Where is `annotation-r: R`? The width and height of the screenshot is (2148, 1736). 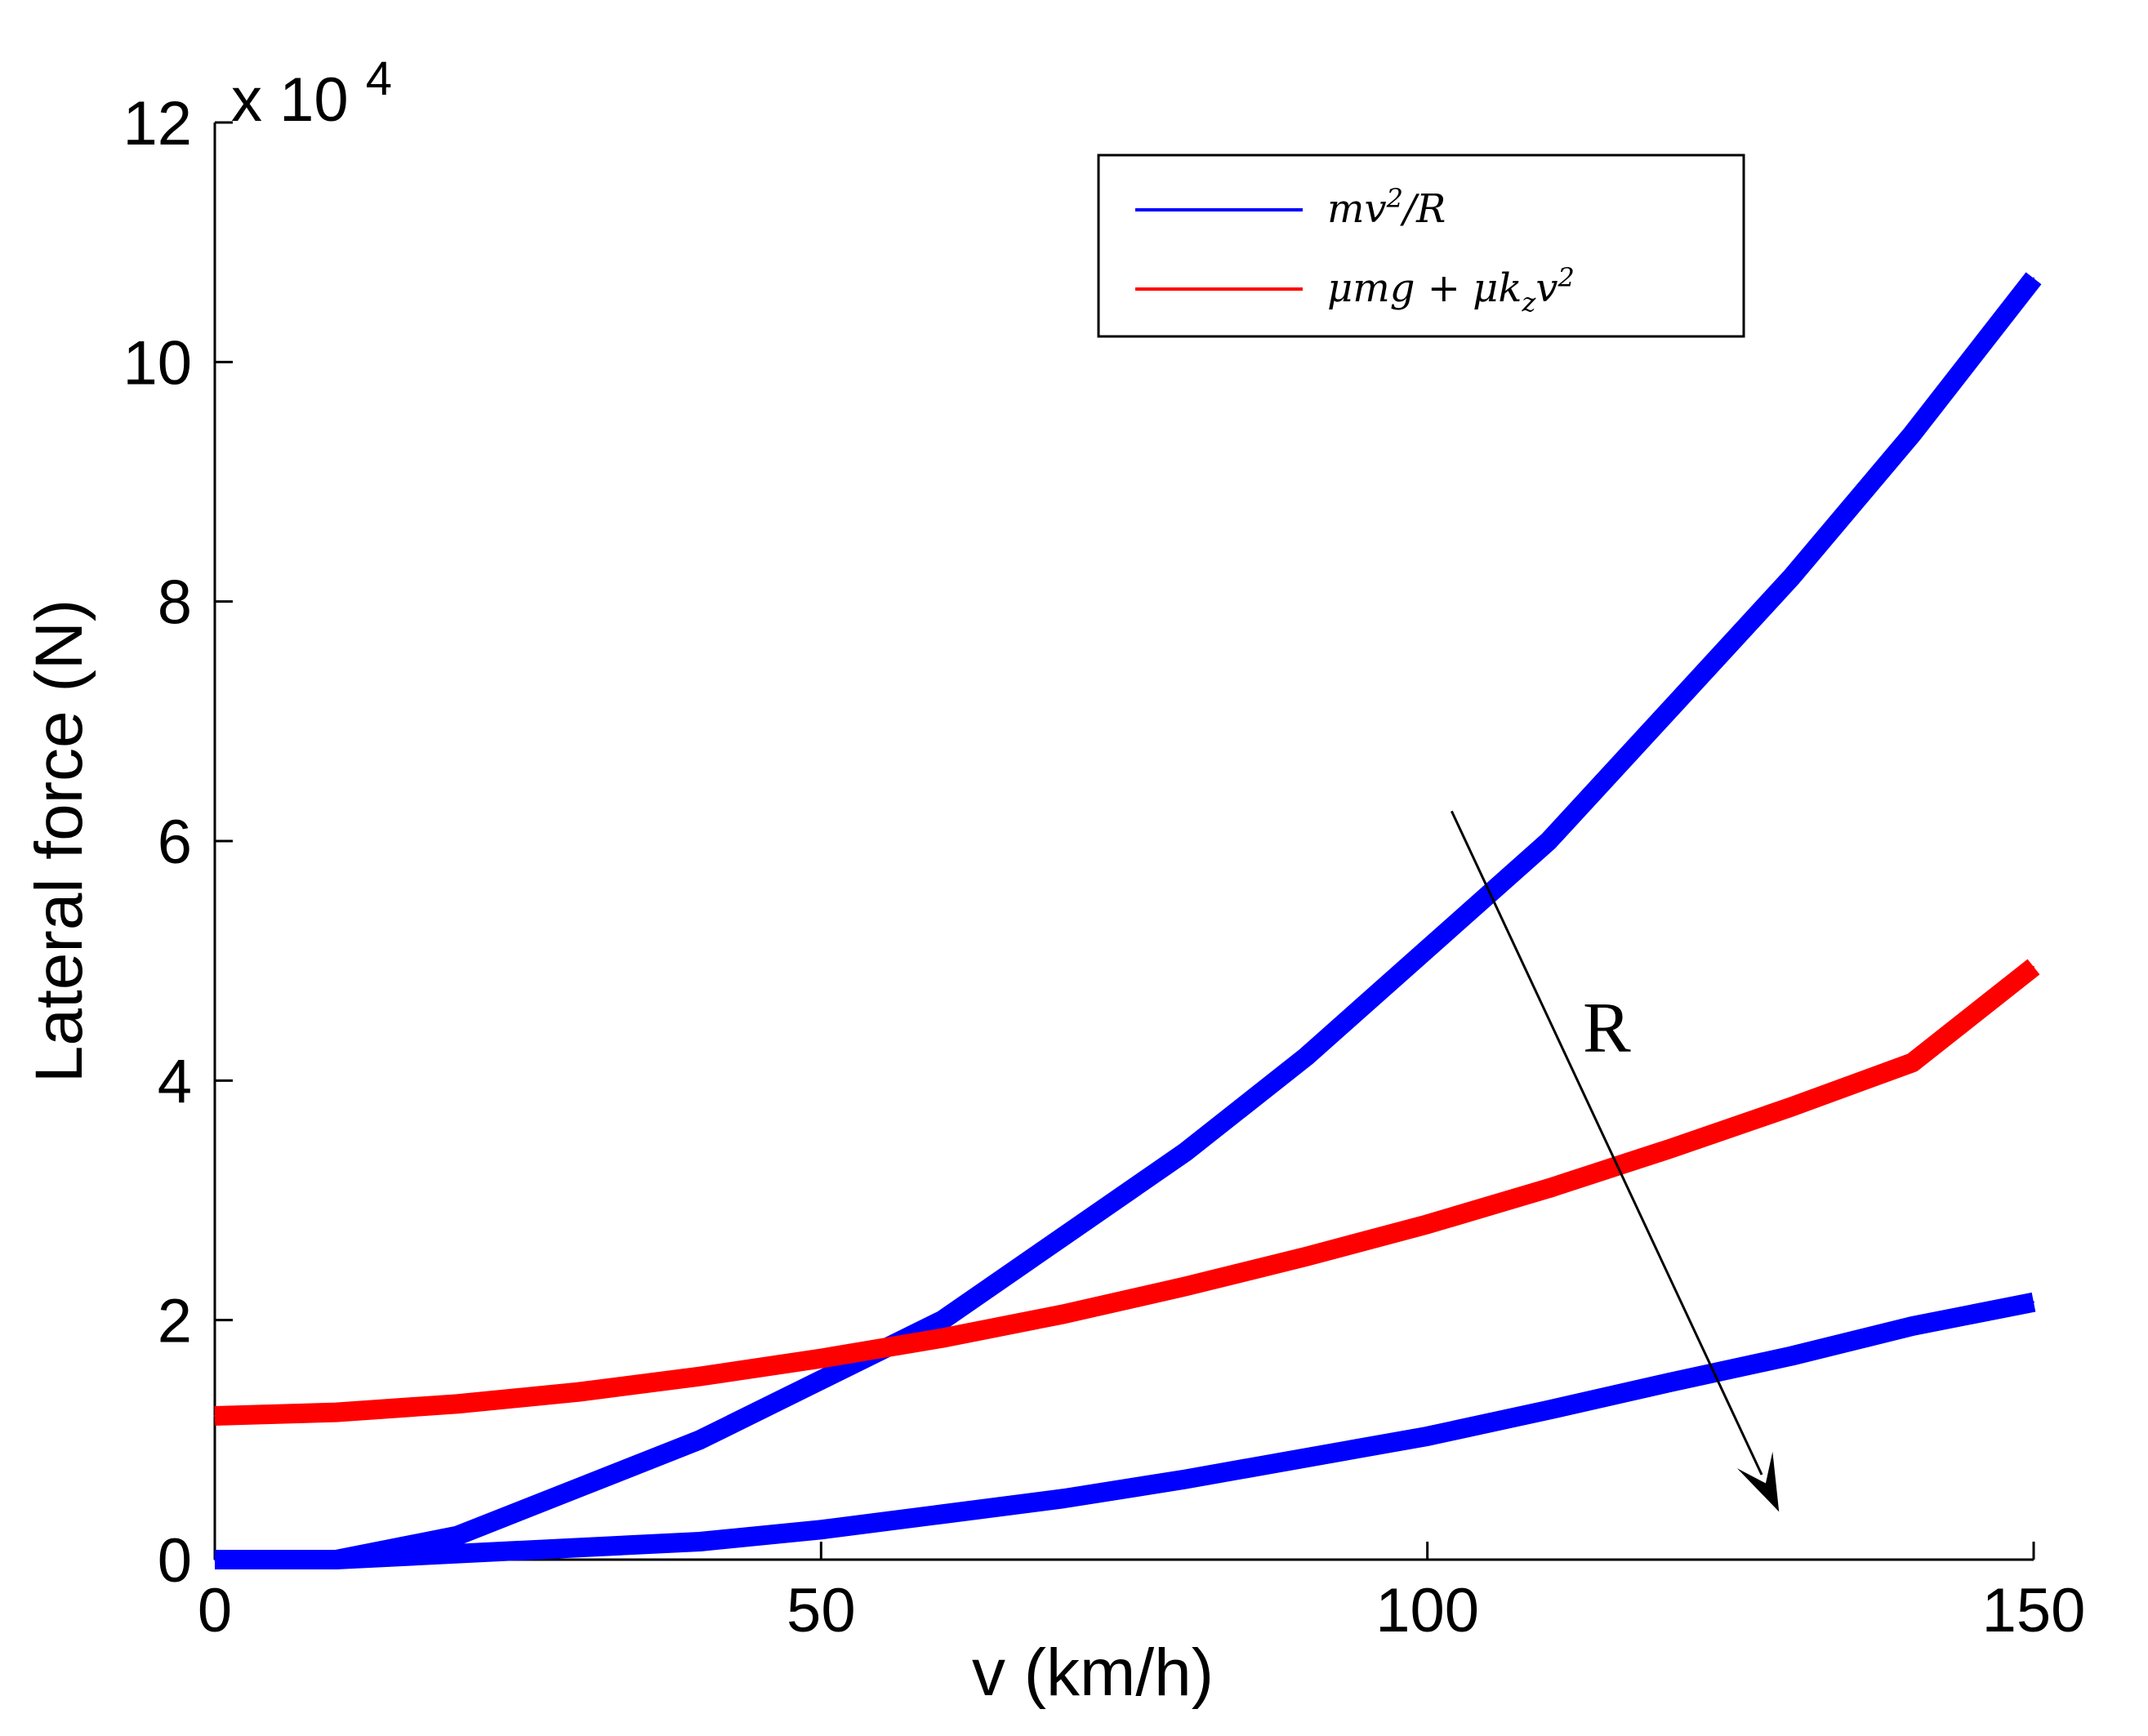
annotation-r: R is located at coordinates (1616, 1161).